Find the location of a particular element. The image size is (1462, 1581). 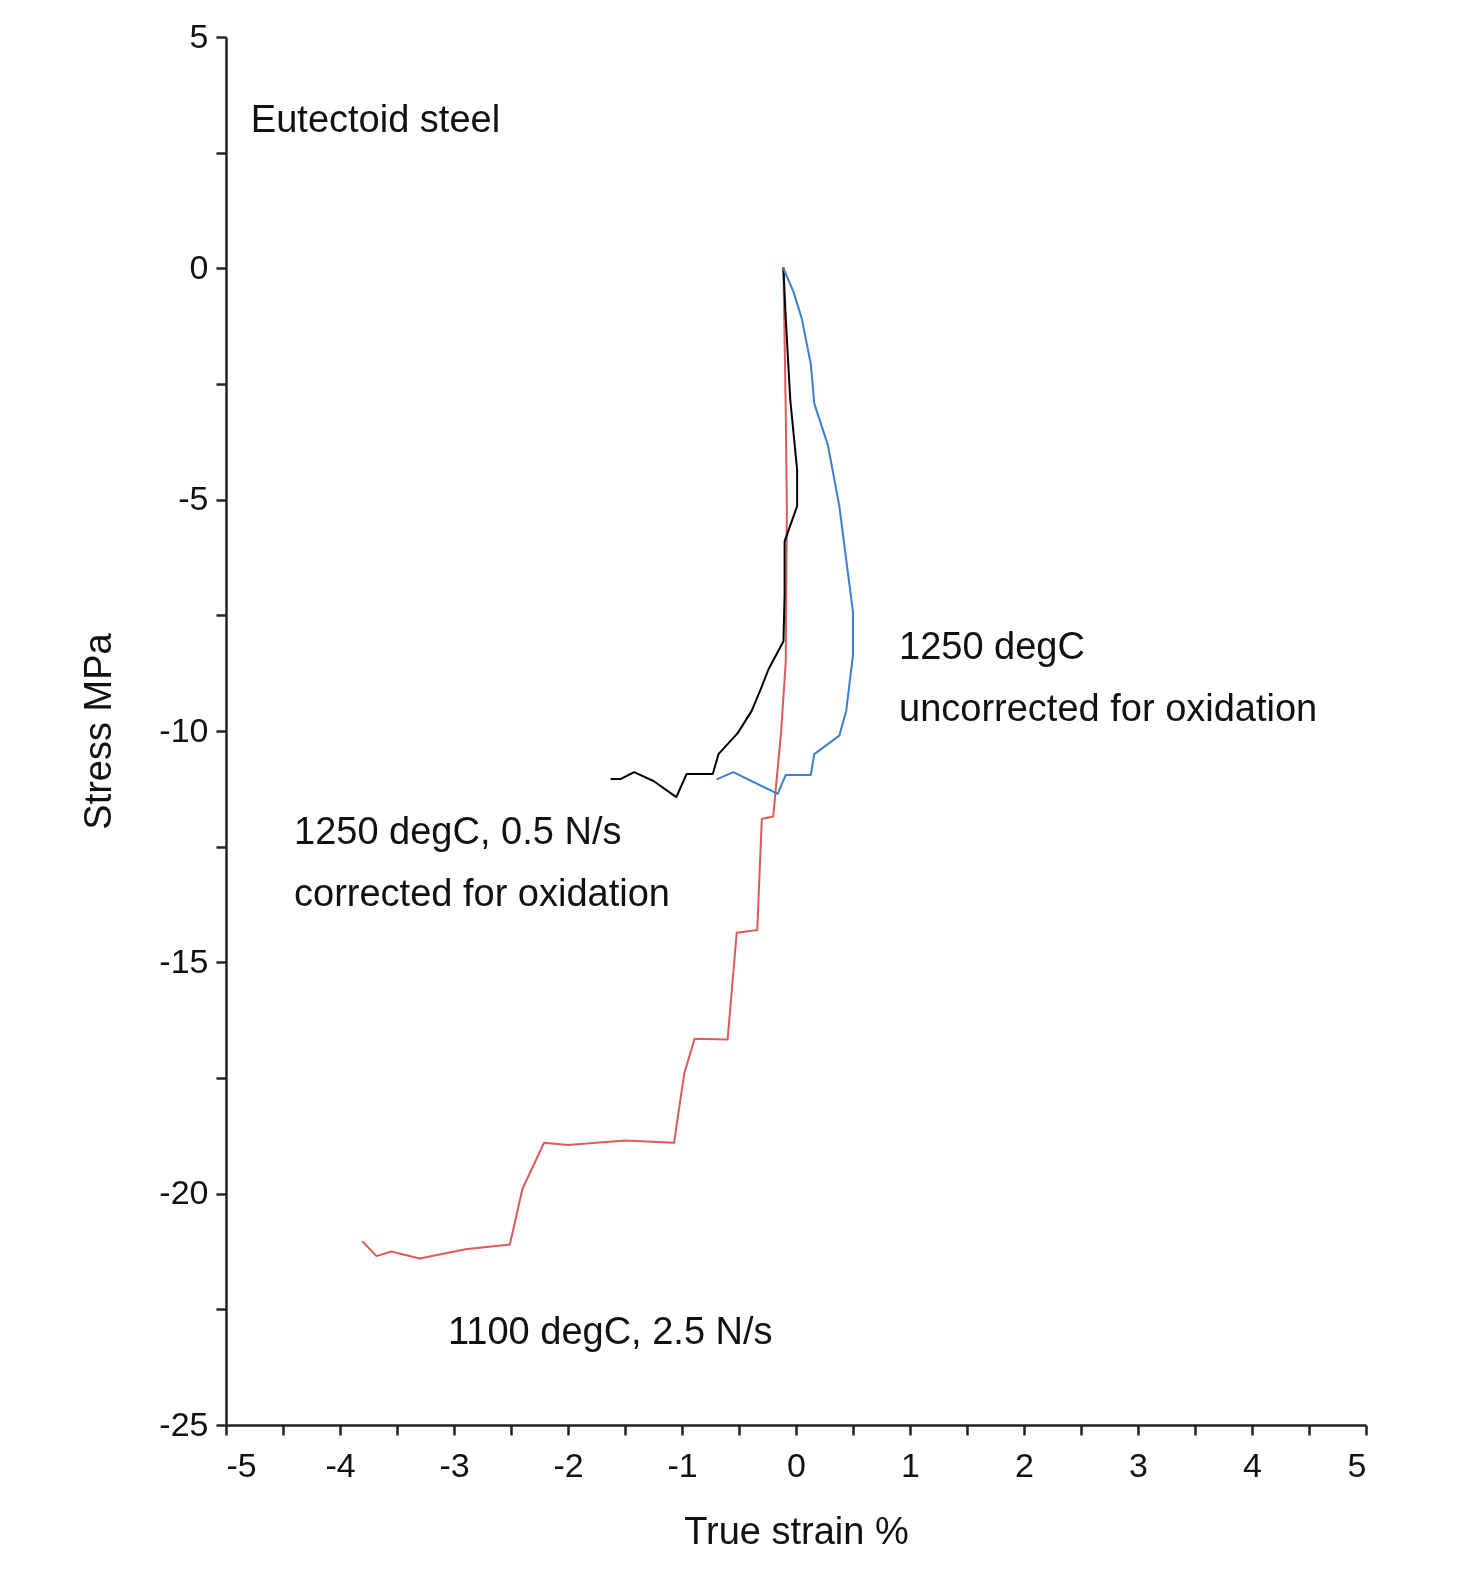

x-tick-label: 2 is located at coordinates (1024, 1464).